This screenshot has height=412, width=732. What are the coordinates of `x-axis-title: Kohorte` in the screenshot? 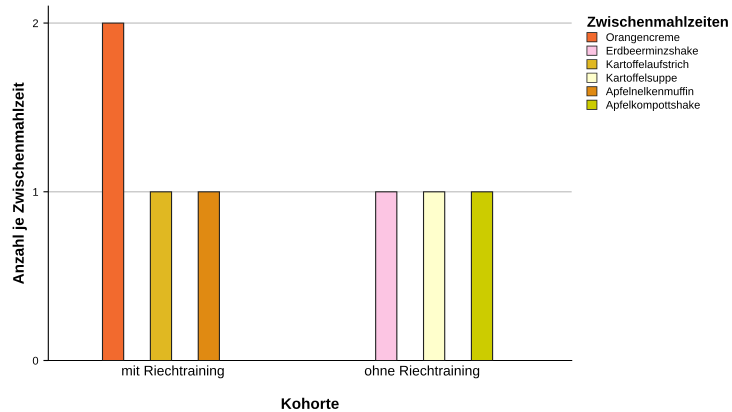 It's located at (310, 403).